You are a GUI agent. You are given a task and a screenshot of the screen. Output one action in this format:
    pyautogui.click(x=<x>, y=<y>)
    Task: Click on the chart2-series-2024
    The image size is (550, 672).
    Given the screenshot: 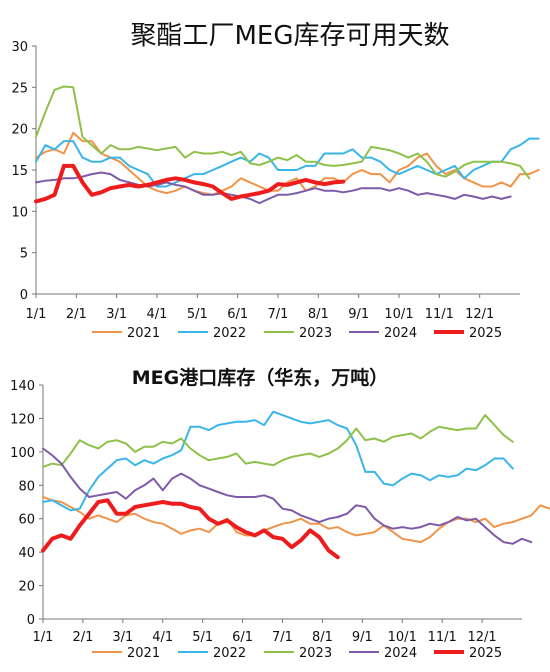 What is the action you would take?
    pyautogui.click(x=287, y=496)
    